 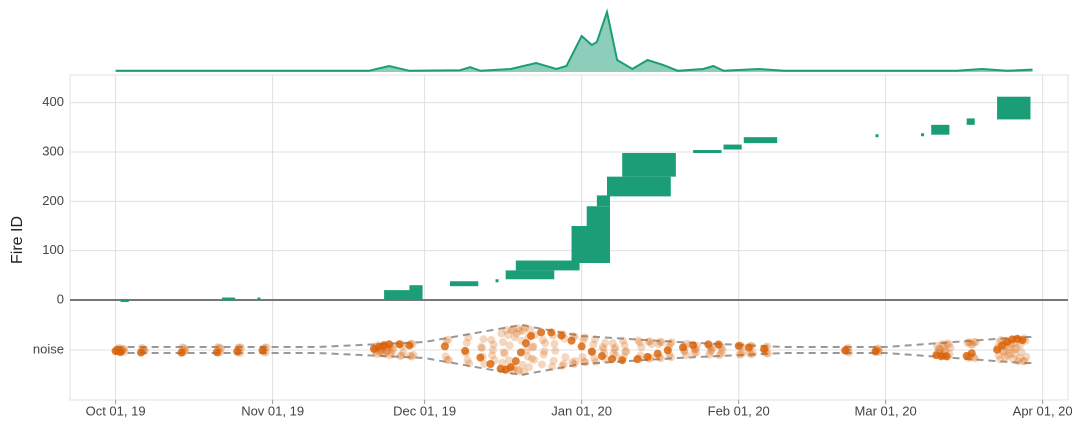 What do you see at coordinates (48, 348) in the screenshot?
I see `y-tick-label: noise` at bounding box center [48, 348].